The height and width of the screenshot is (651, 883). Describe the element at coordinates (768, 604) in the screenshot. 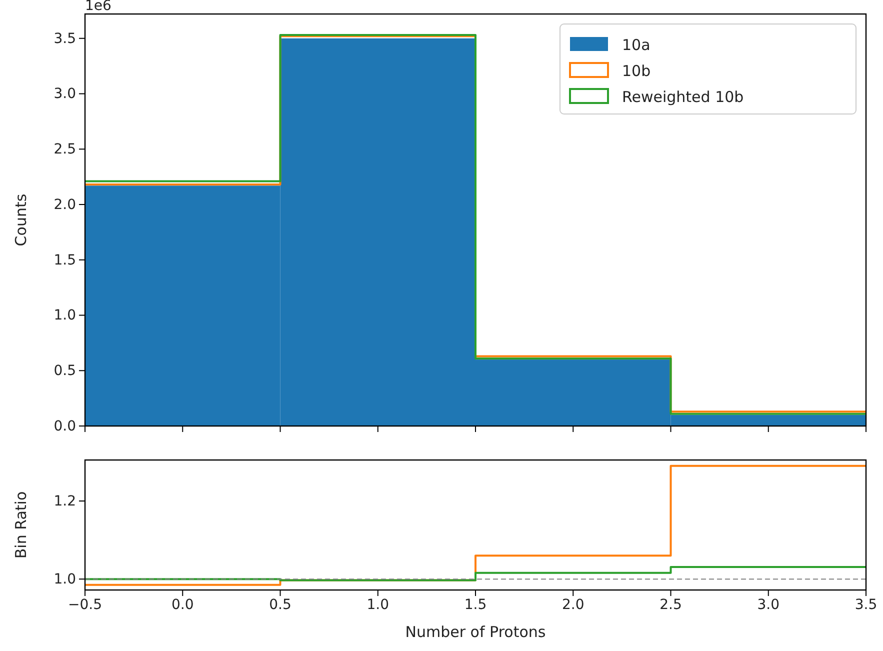

I see `x-tick-label: 3.0` at that location.